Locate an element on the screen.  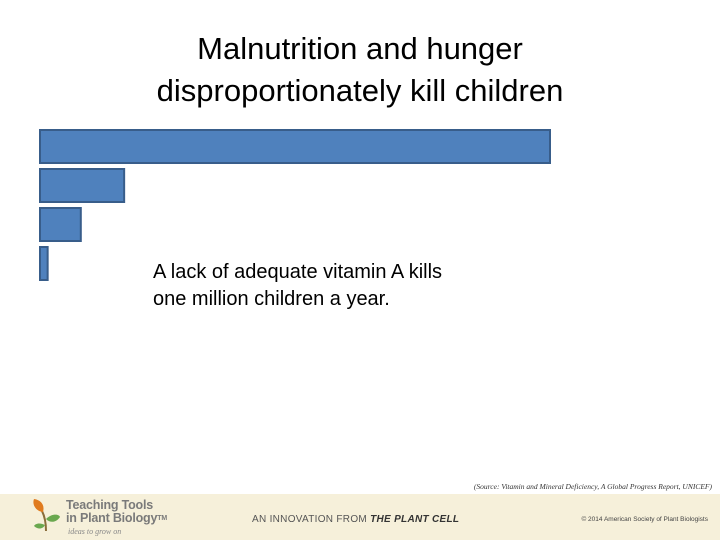
brand-tagline: ideas to grow on is located at coordinates (95, 531).